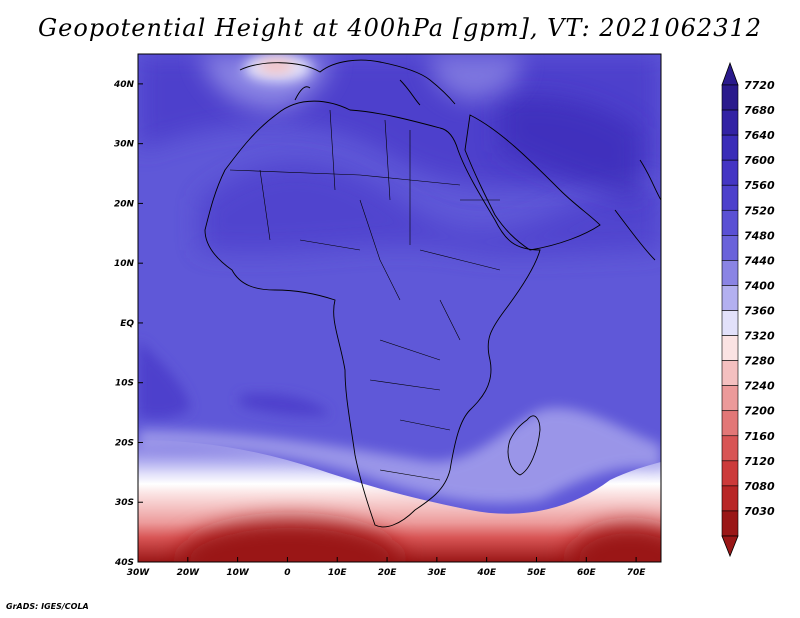 The image size is (800, 618). Describe the element at coordinates (759, 386) in the screenshot. I see `colorbar-level-label: 7240` at that location.